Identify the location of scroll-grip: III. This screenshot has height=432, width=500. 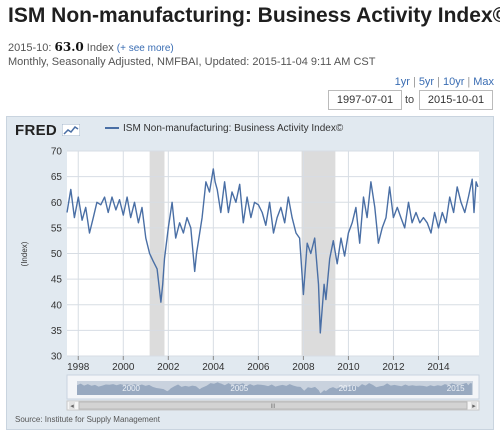
(272, 407).